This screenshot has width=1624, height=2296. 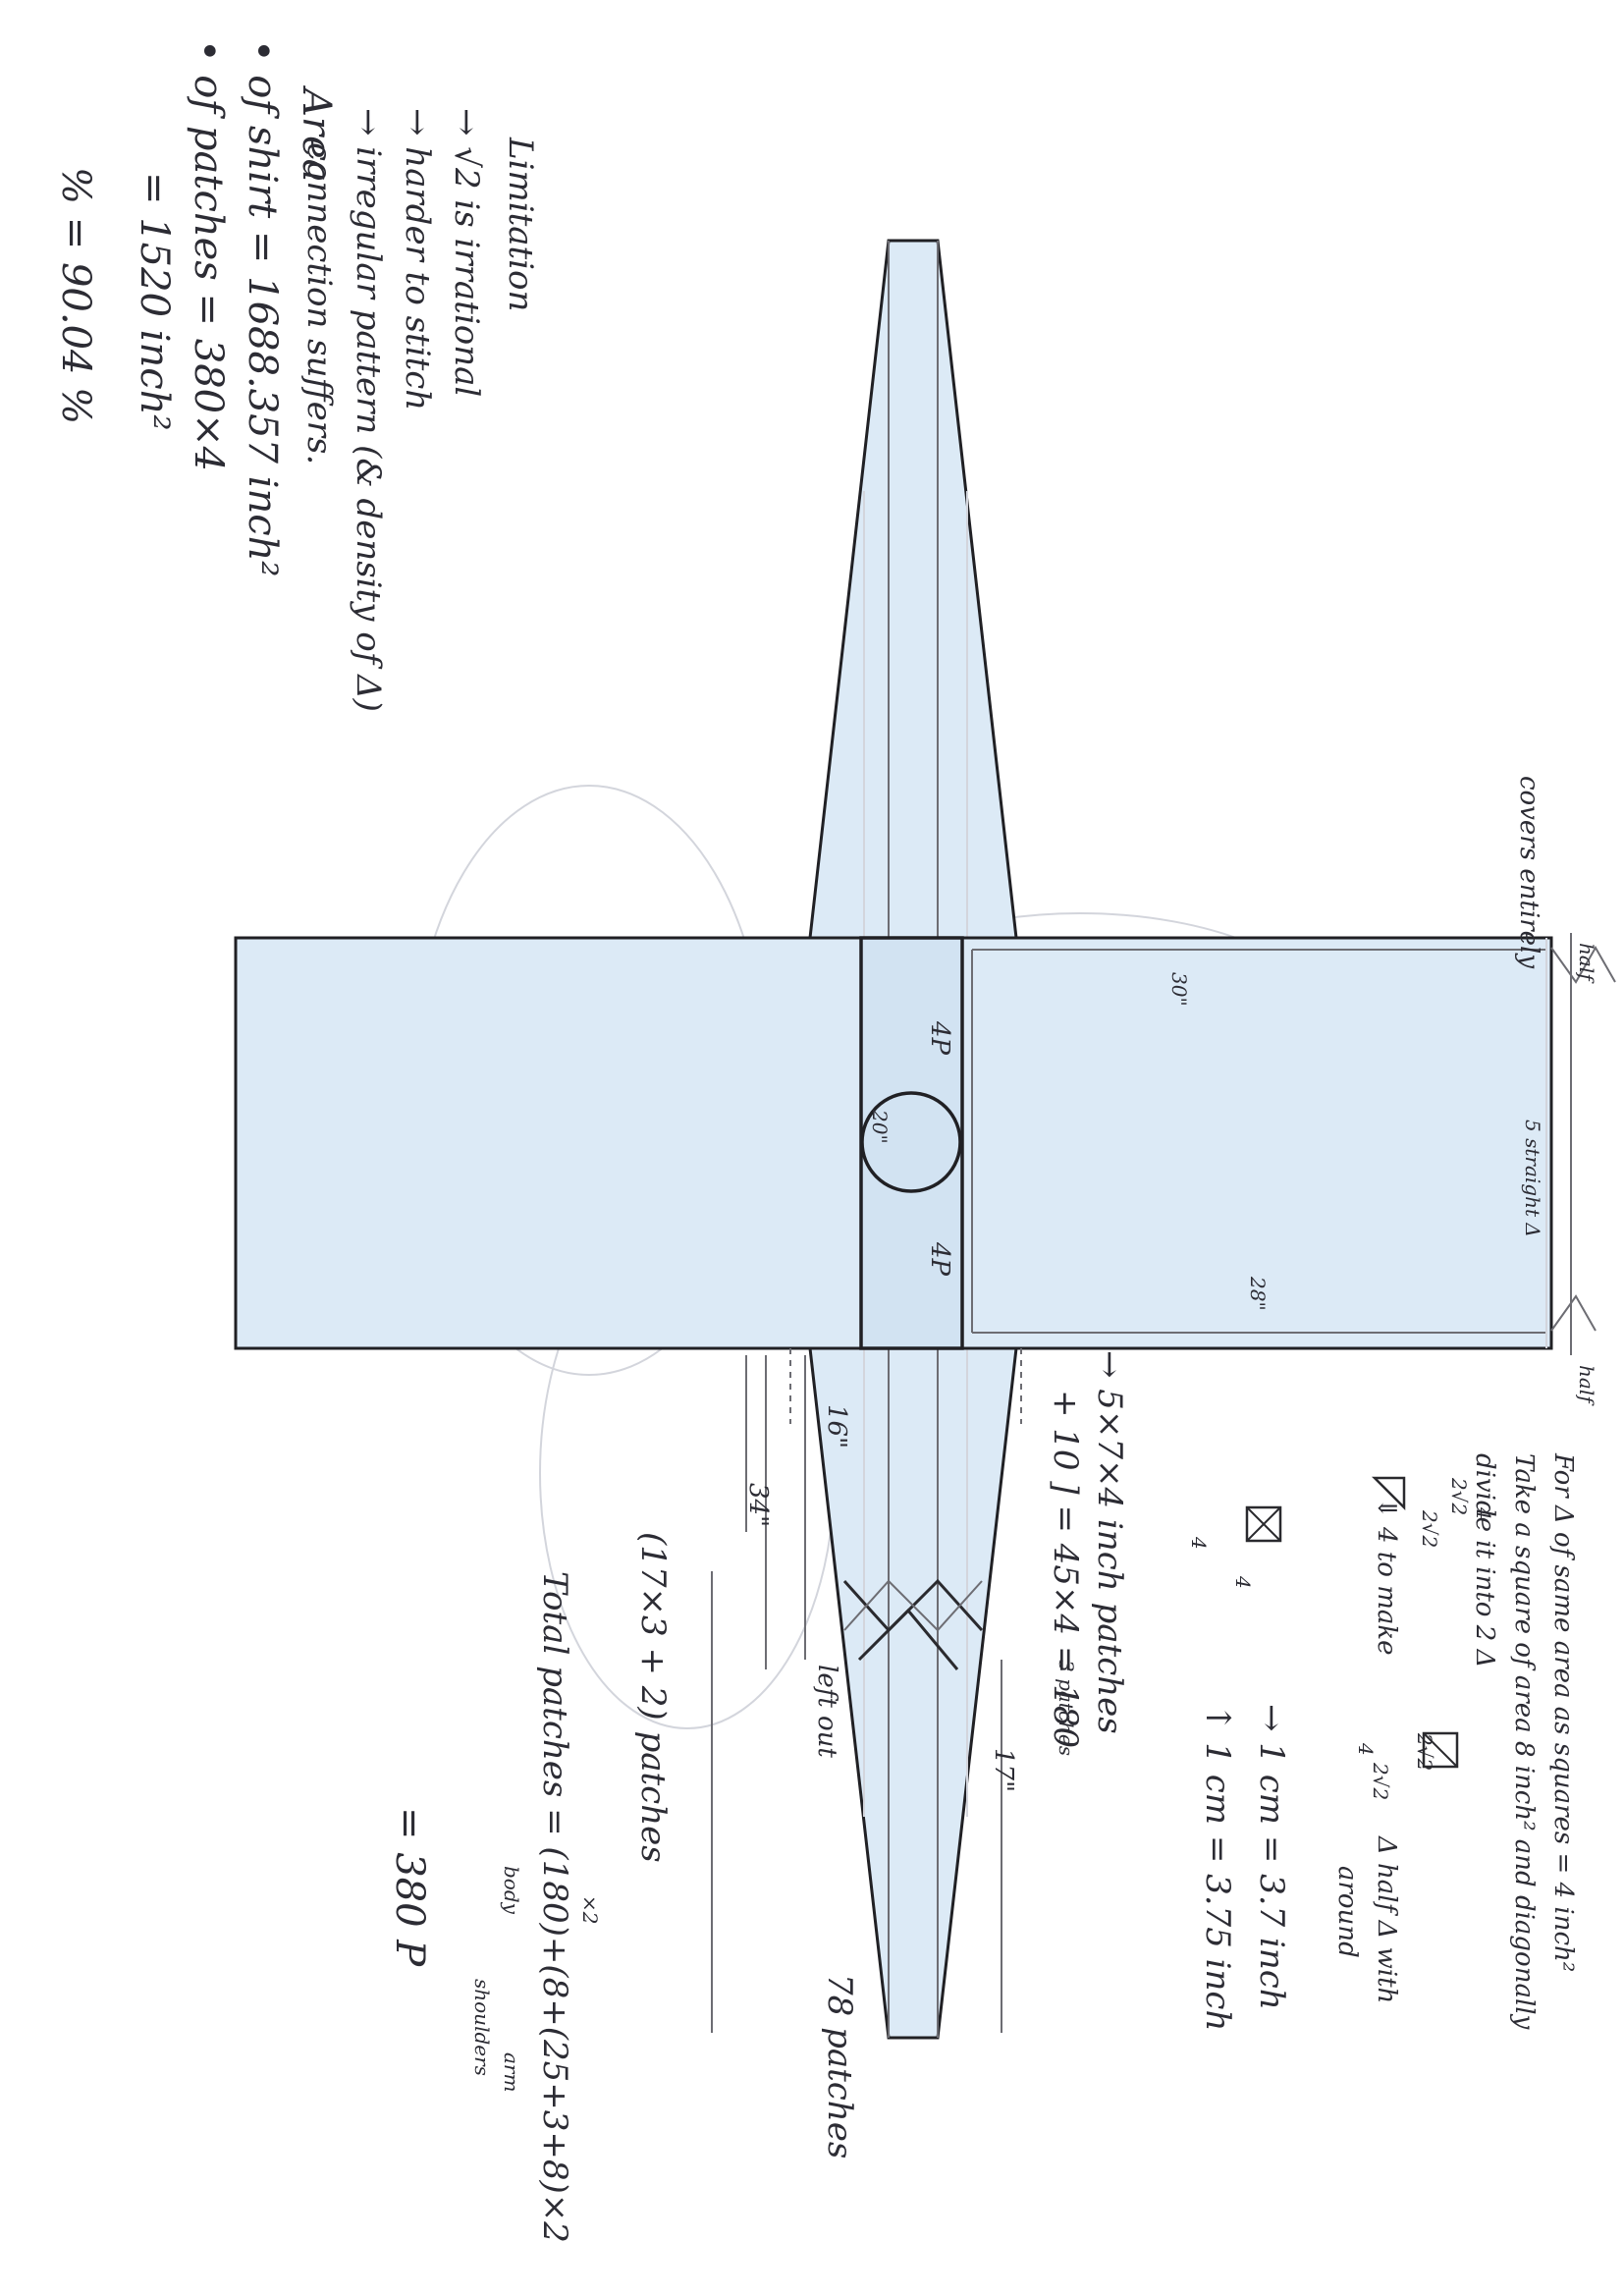 What do you see at coordinates (1003, 1770) in the screenshot?
I see `calc-seventeen: 17"` at bounding box center [1003, 1770].